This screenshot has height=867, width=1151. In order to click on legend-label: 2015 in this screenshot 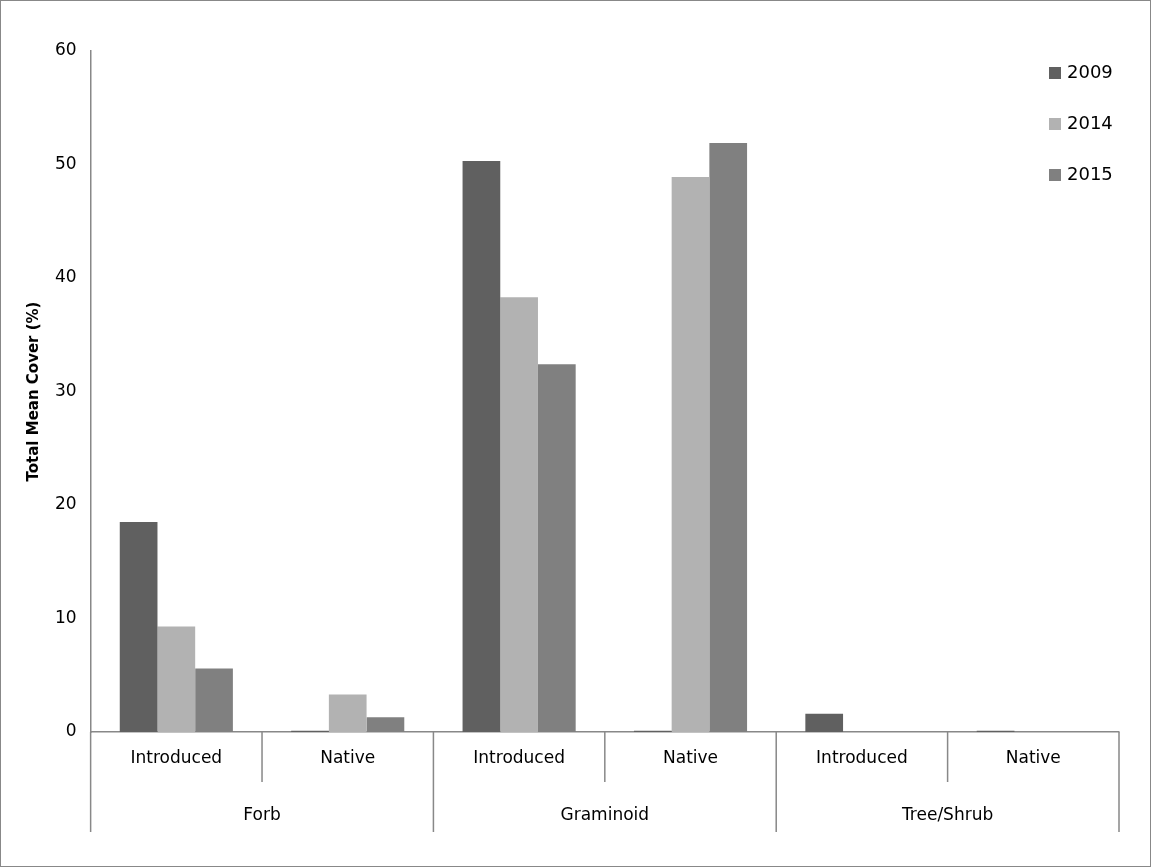, I will do `click(1090, 173)`.